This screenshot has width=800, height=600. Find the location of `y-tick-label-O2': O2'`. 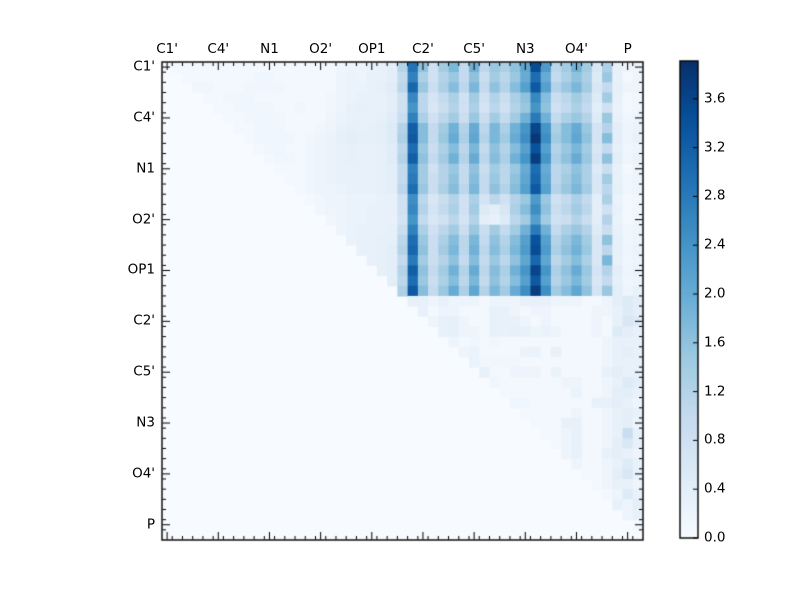

y-tick-label-O2': O2' is located at coordinates (143, 219).